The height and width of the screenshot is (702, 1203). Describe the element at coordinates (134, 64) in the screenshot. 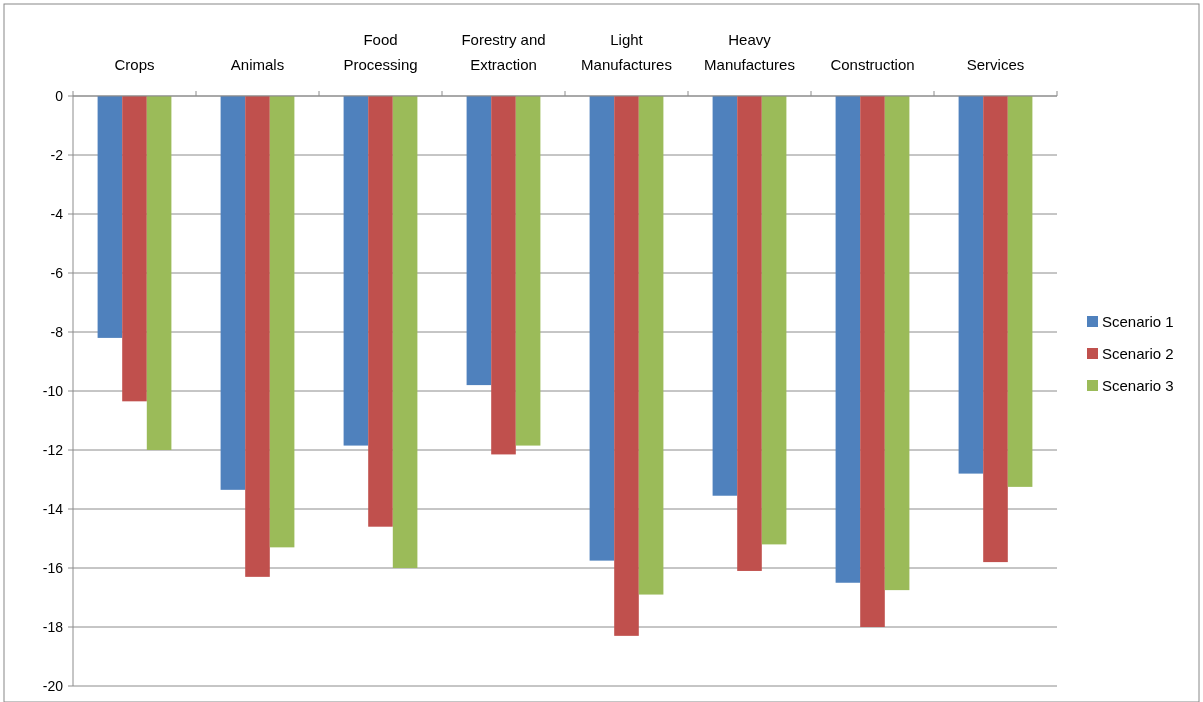

I see `x-tick-label: Crops` at that location.